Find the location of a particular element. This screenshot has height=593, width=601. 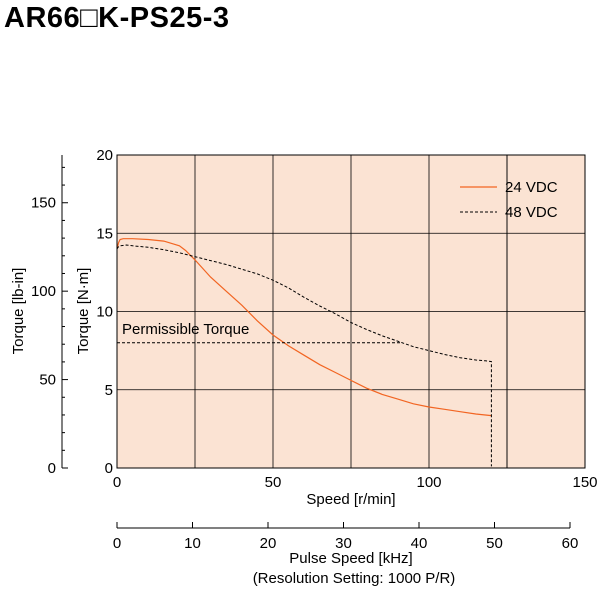

x2-tick-label: 50 is located at coordinates (494, 543).